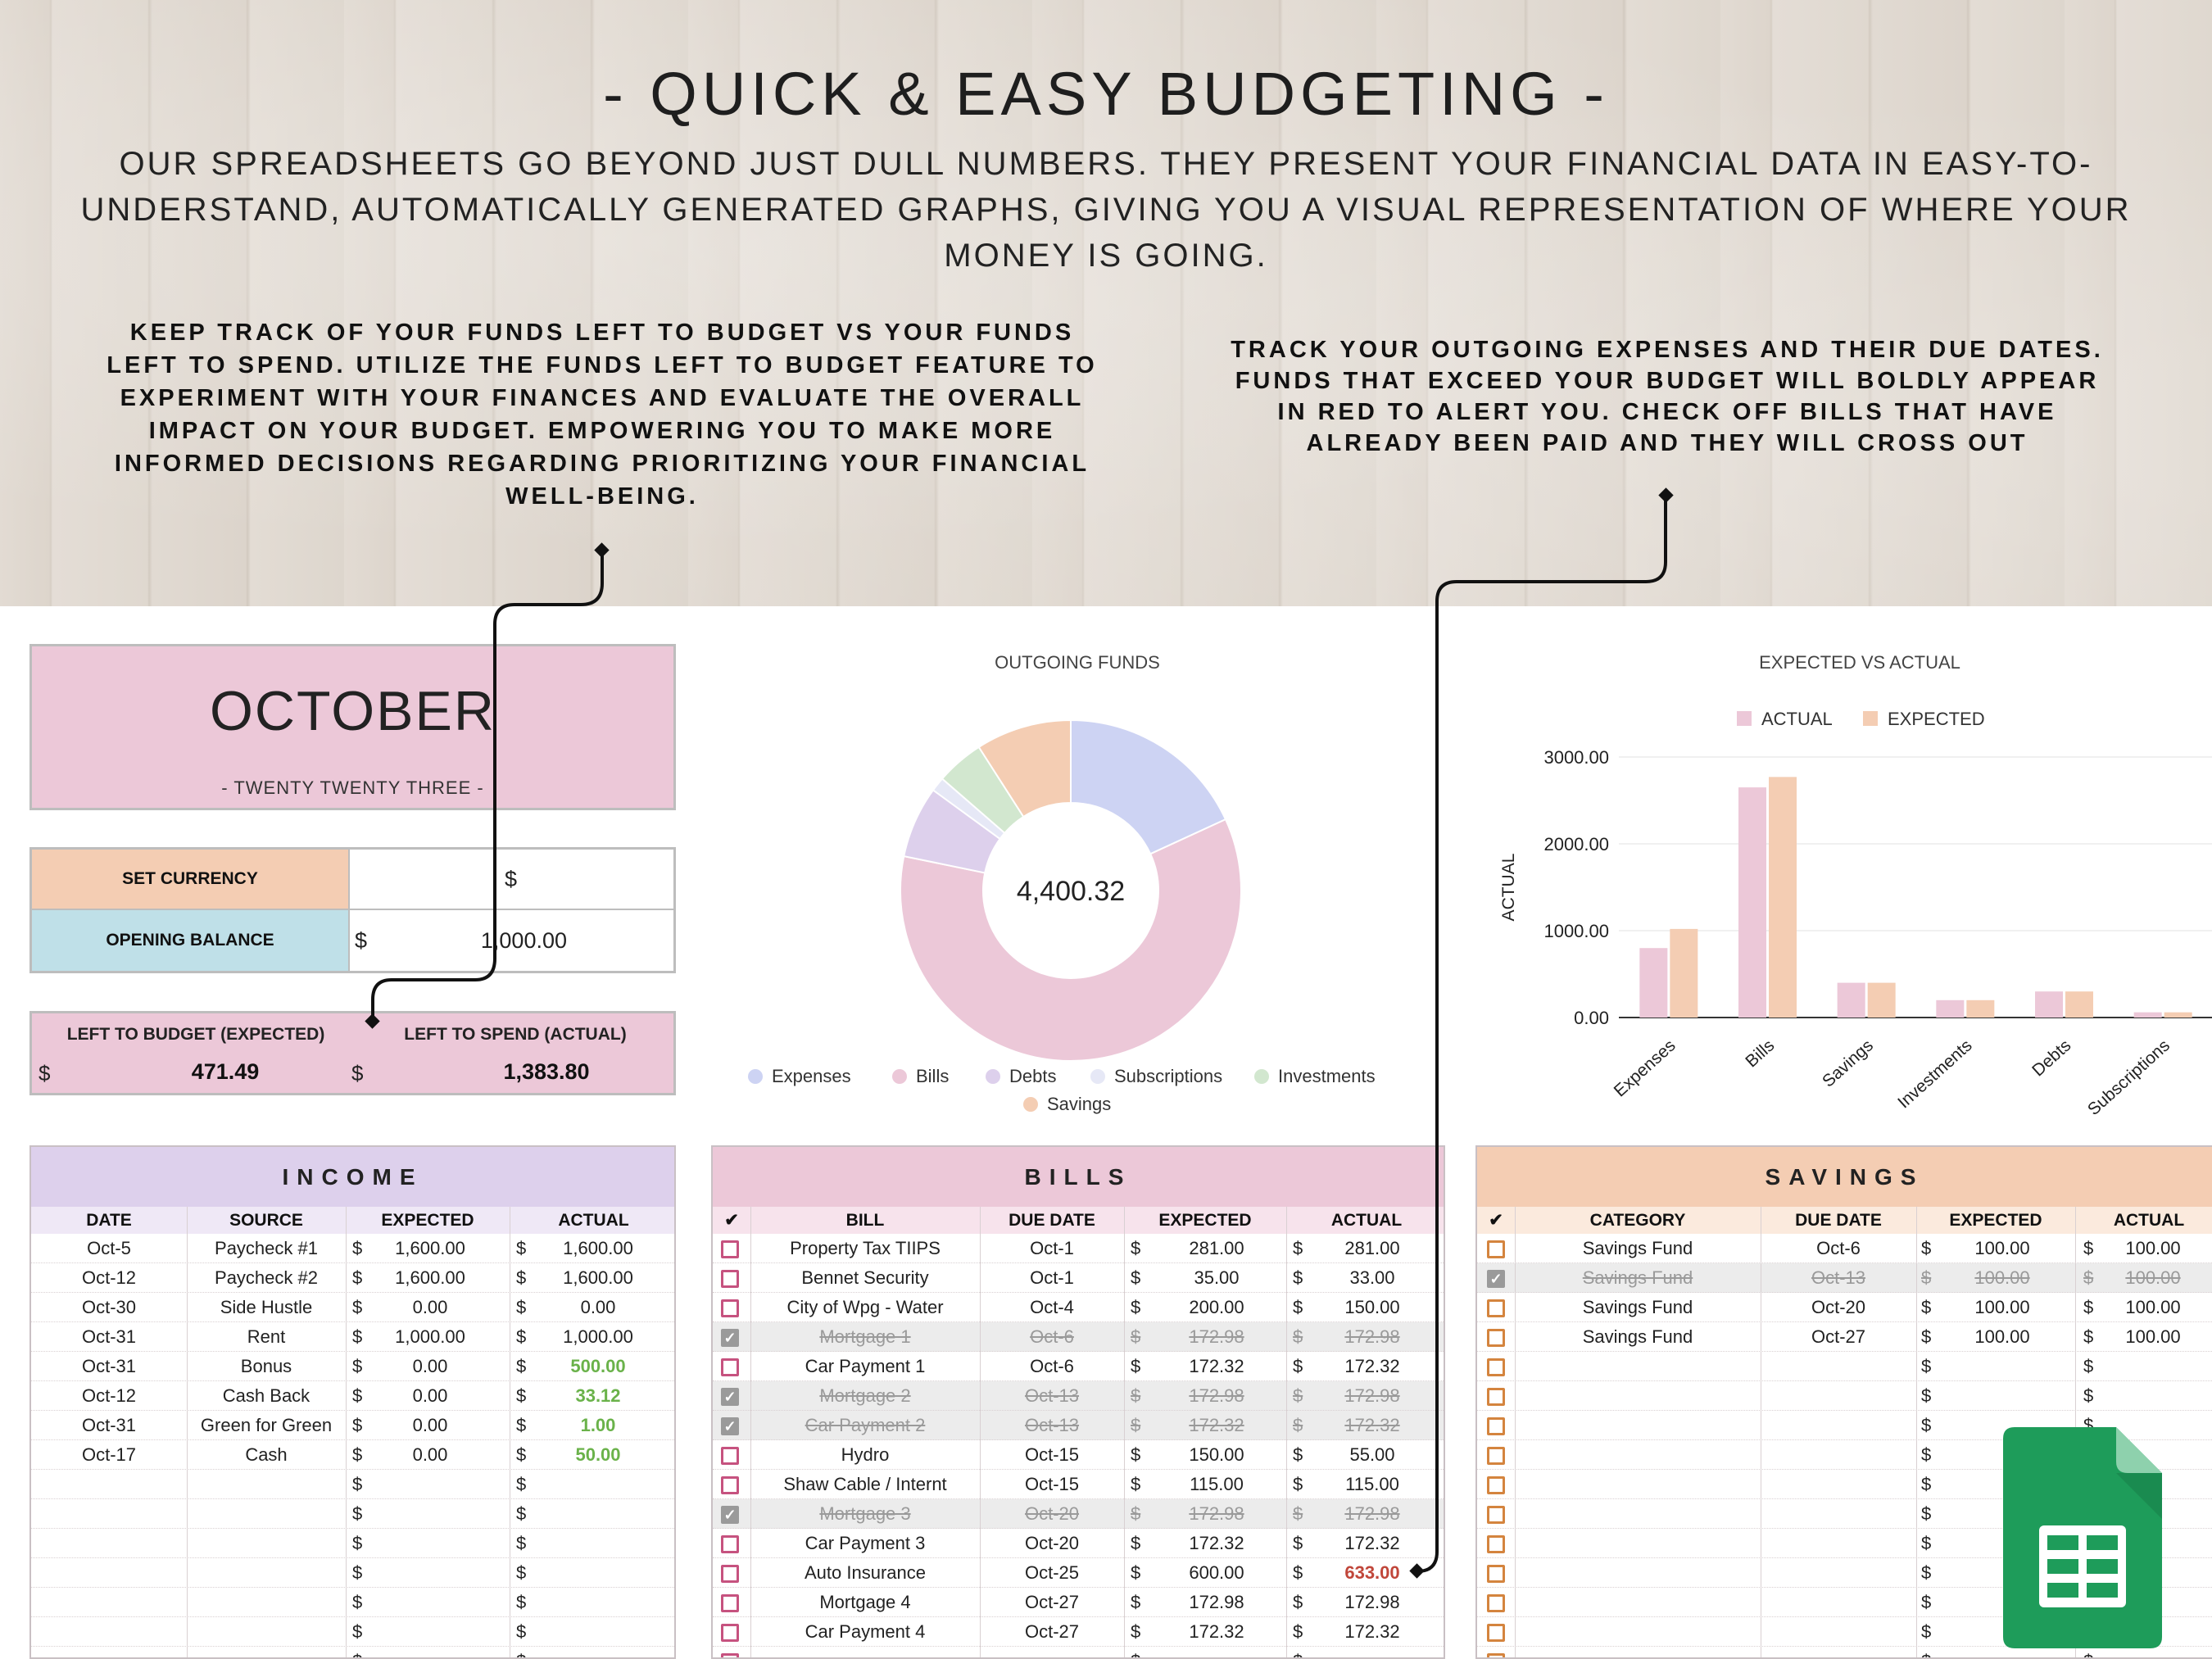 This screenshot has width=2212, height=1659. I want to click on income-source-cell: Paycheck #2, so click(266, 1277).